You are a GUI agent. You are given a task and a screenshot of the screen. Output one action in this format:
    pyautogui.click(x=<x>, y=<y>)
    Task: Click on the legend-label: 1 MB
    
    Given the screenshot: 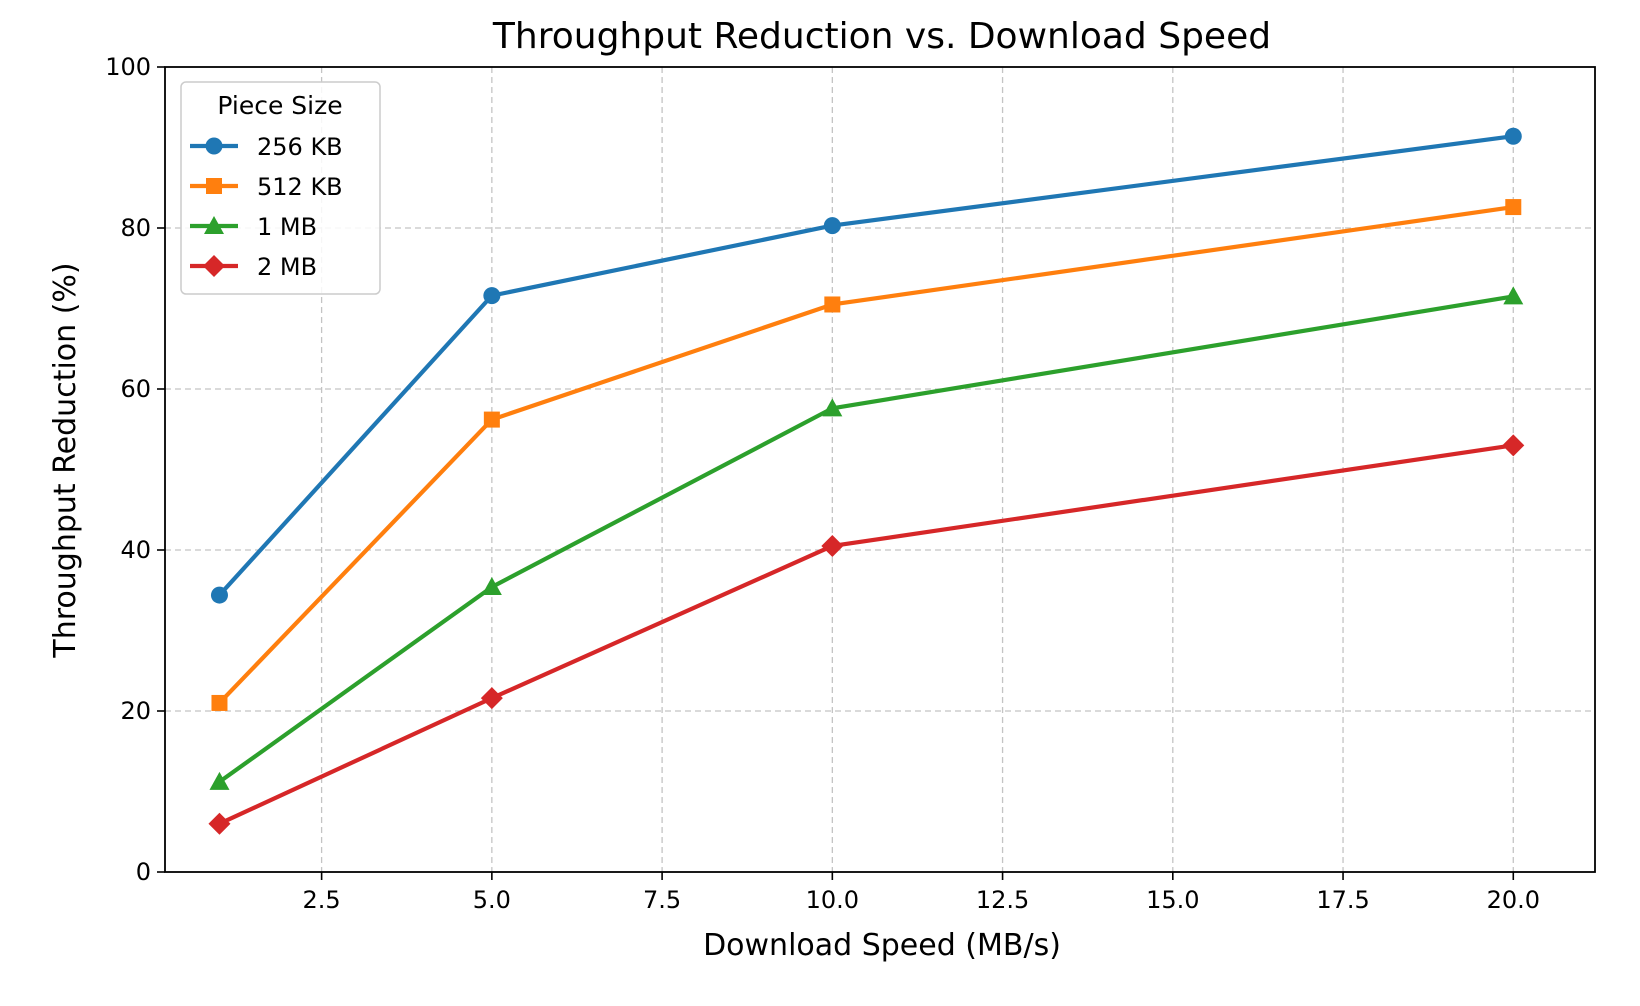 What is the action you would take?
    pyautogui.click(x=287, y=227)
    